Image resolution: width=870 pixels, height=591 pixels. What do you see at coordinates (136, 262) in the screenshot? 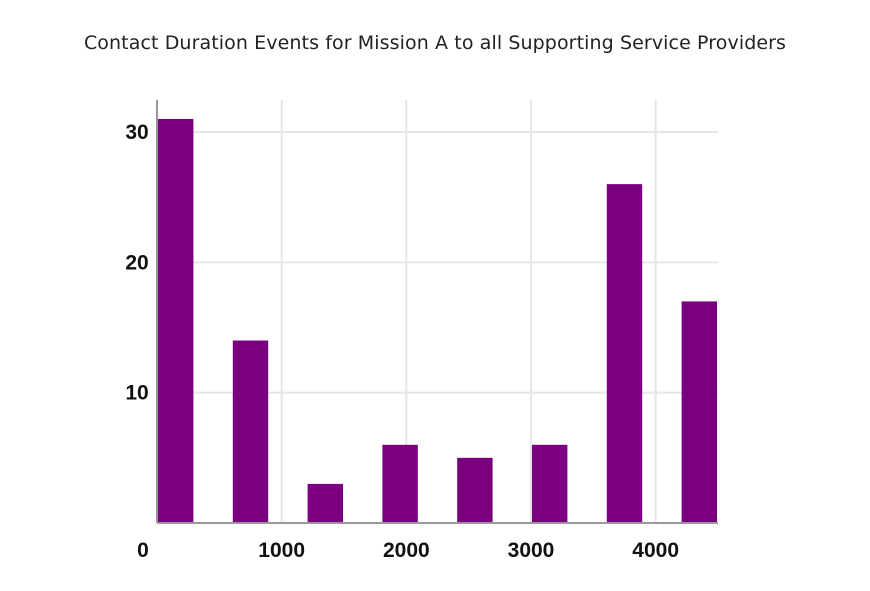
I see `y-tick-label-20: 20` at bounding box center [136, 262].